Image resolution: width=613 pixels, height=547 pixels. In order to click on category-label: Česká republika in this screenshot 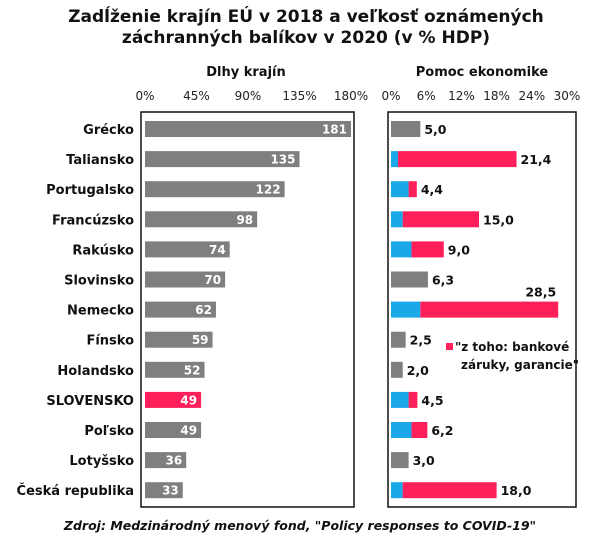, I will do `click(75, 491)`.